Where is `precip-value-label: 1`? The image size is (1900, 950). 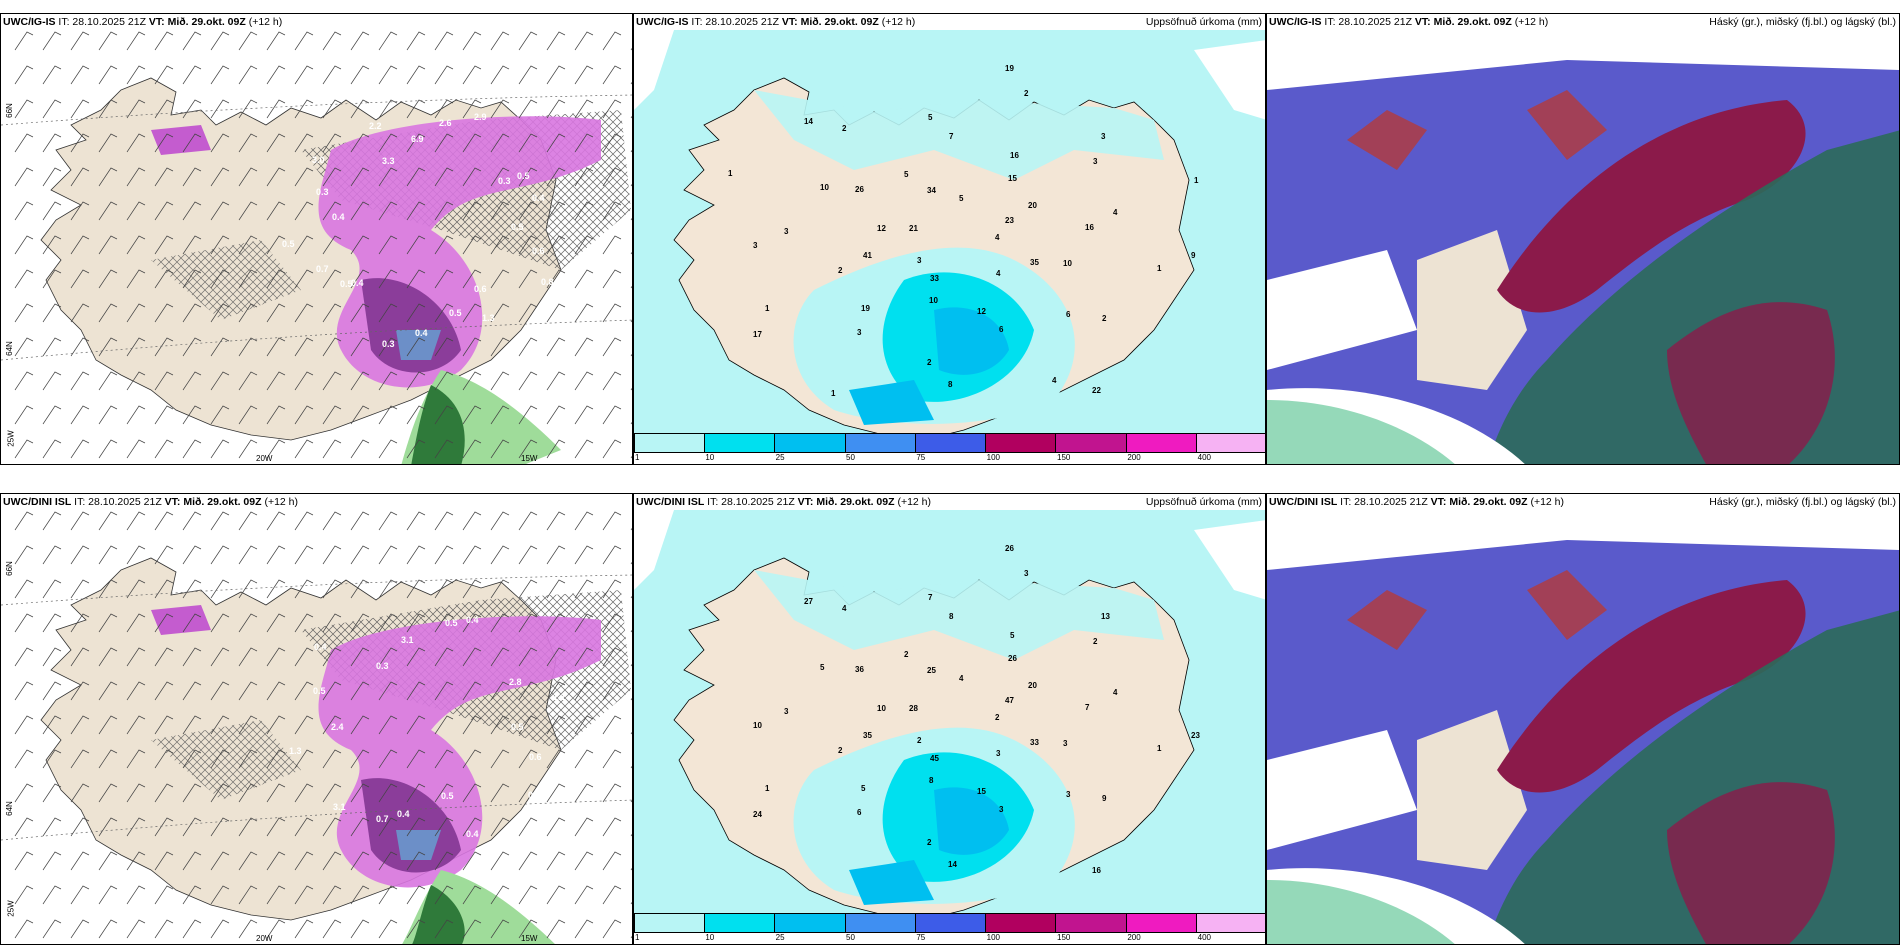
precip-value-label: 1 is located at coordinates (1159, 748).